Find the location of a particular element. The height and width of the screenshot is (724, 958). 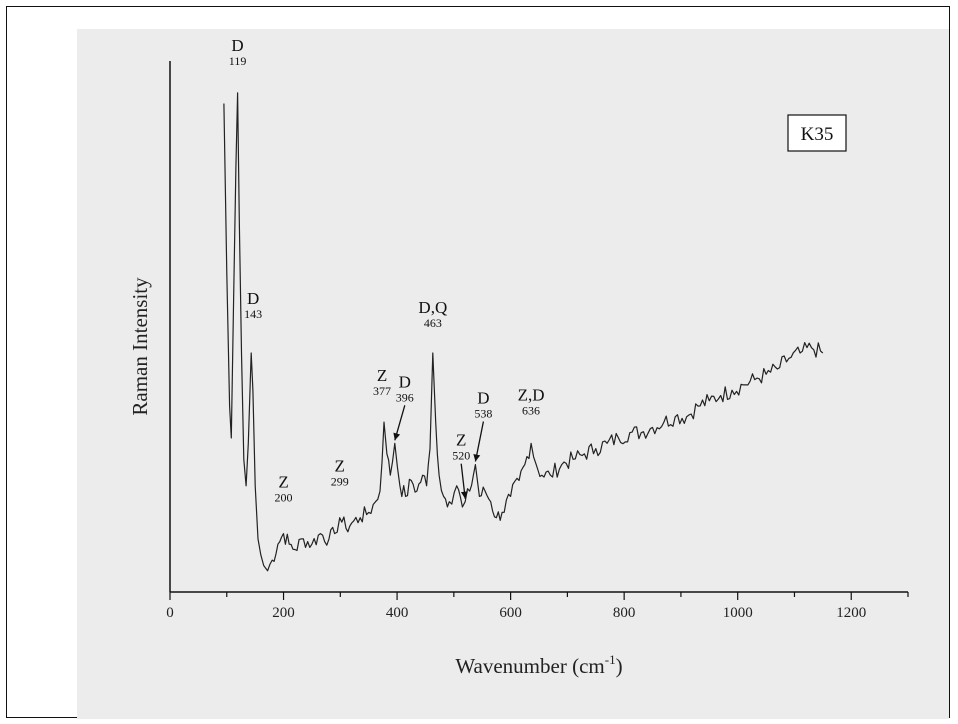

x-tick-label: 800 is located at coordinates (624, 613).